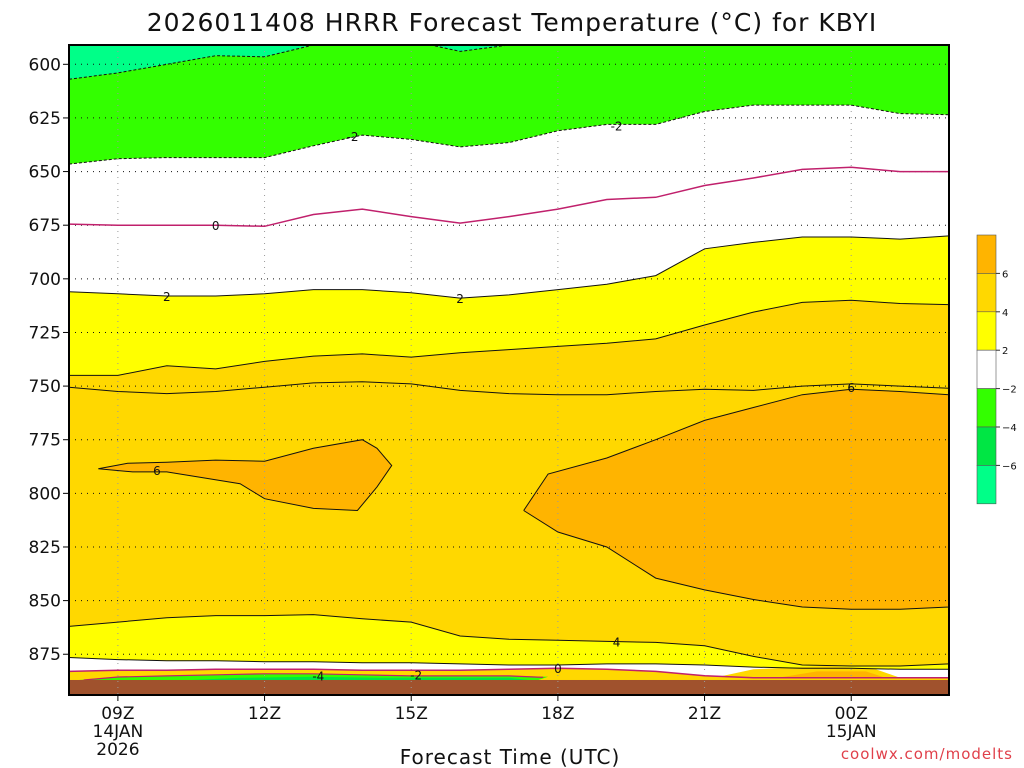  Describe the element at coordinates (45, 173) in the screenshot. I see `y-tick-label: 650` at that location.